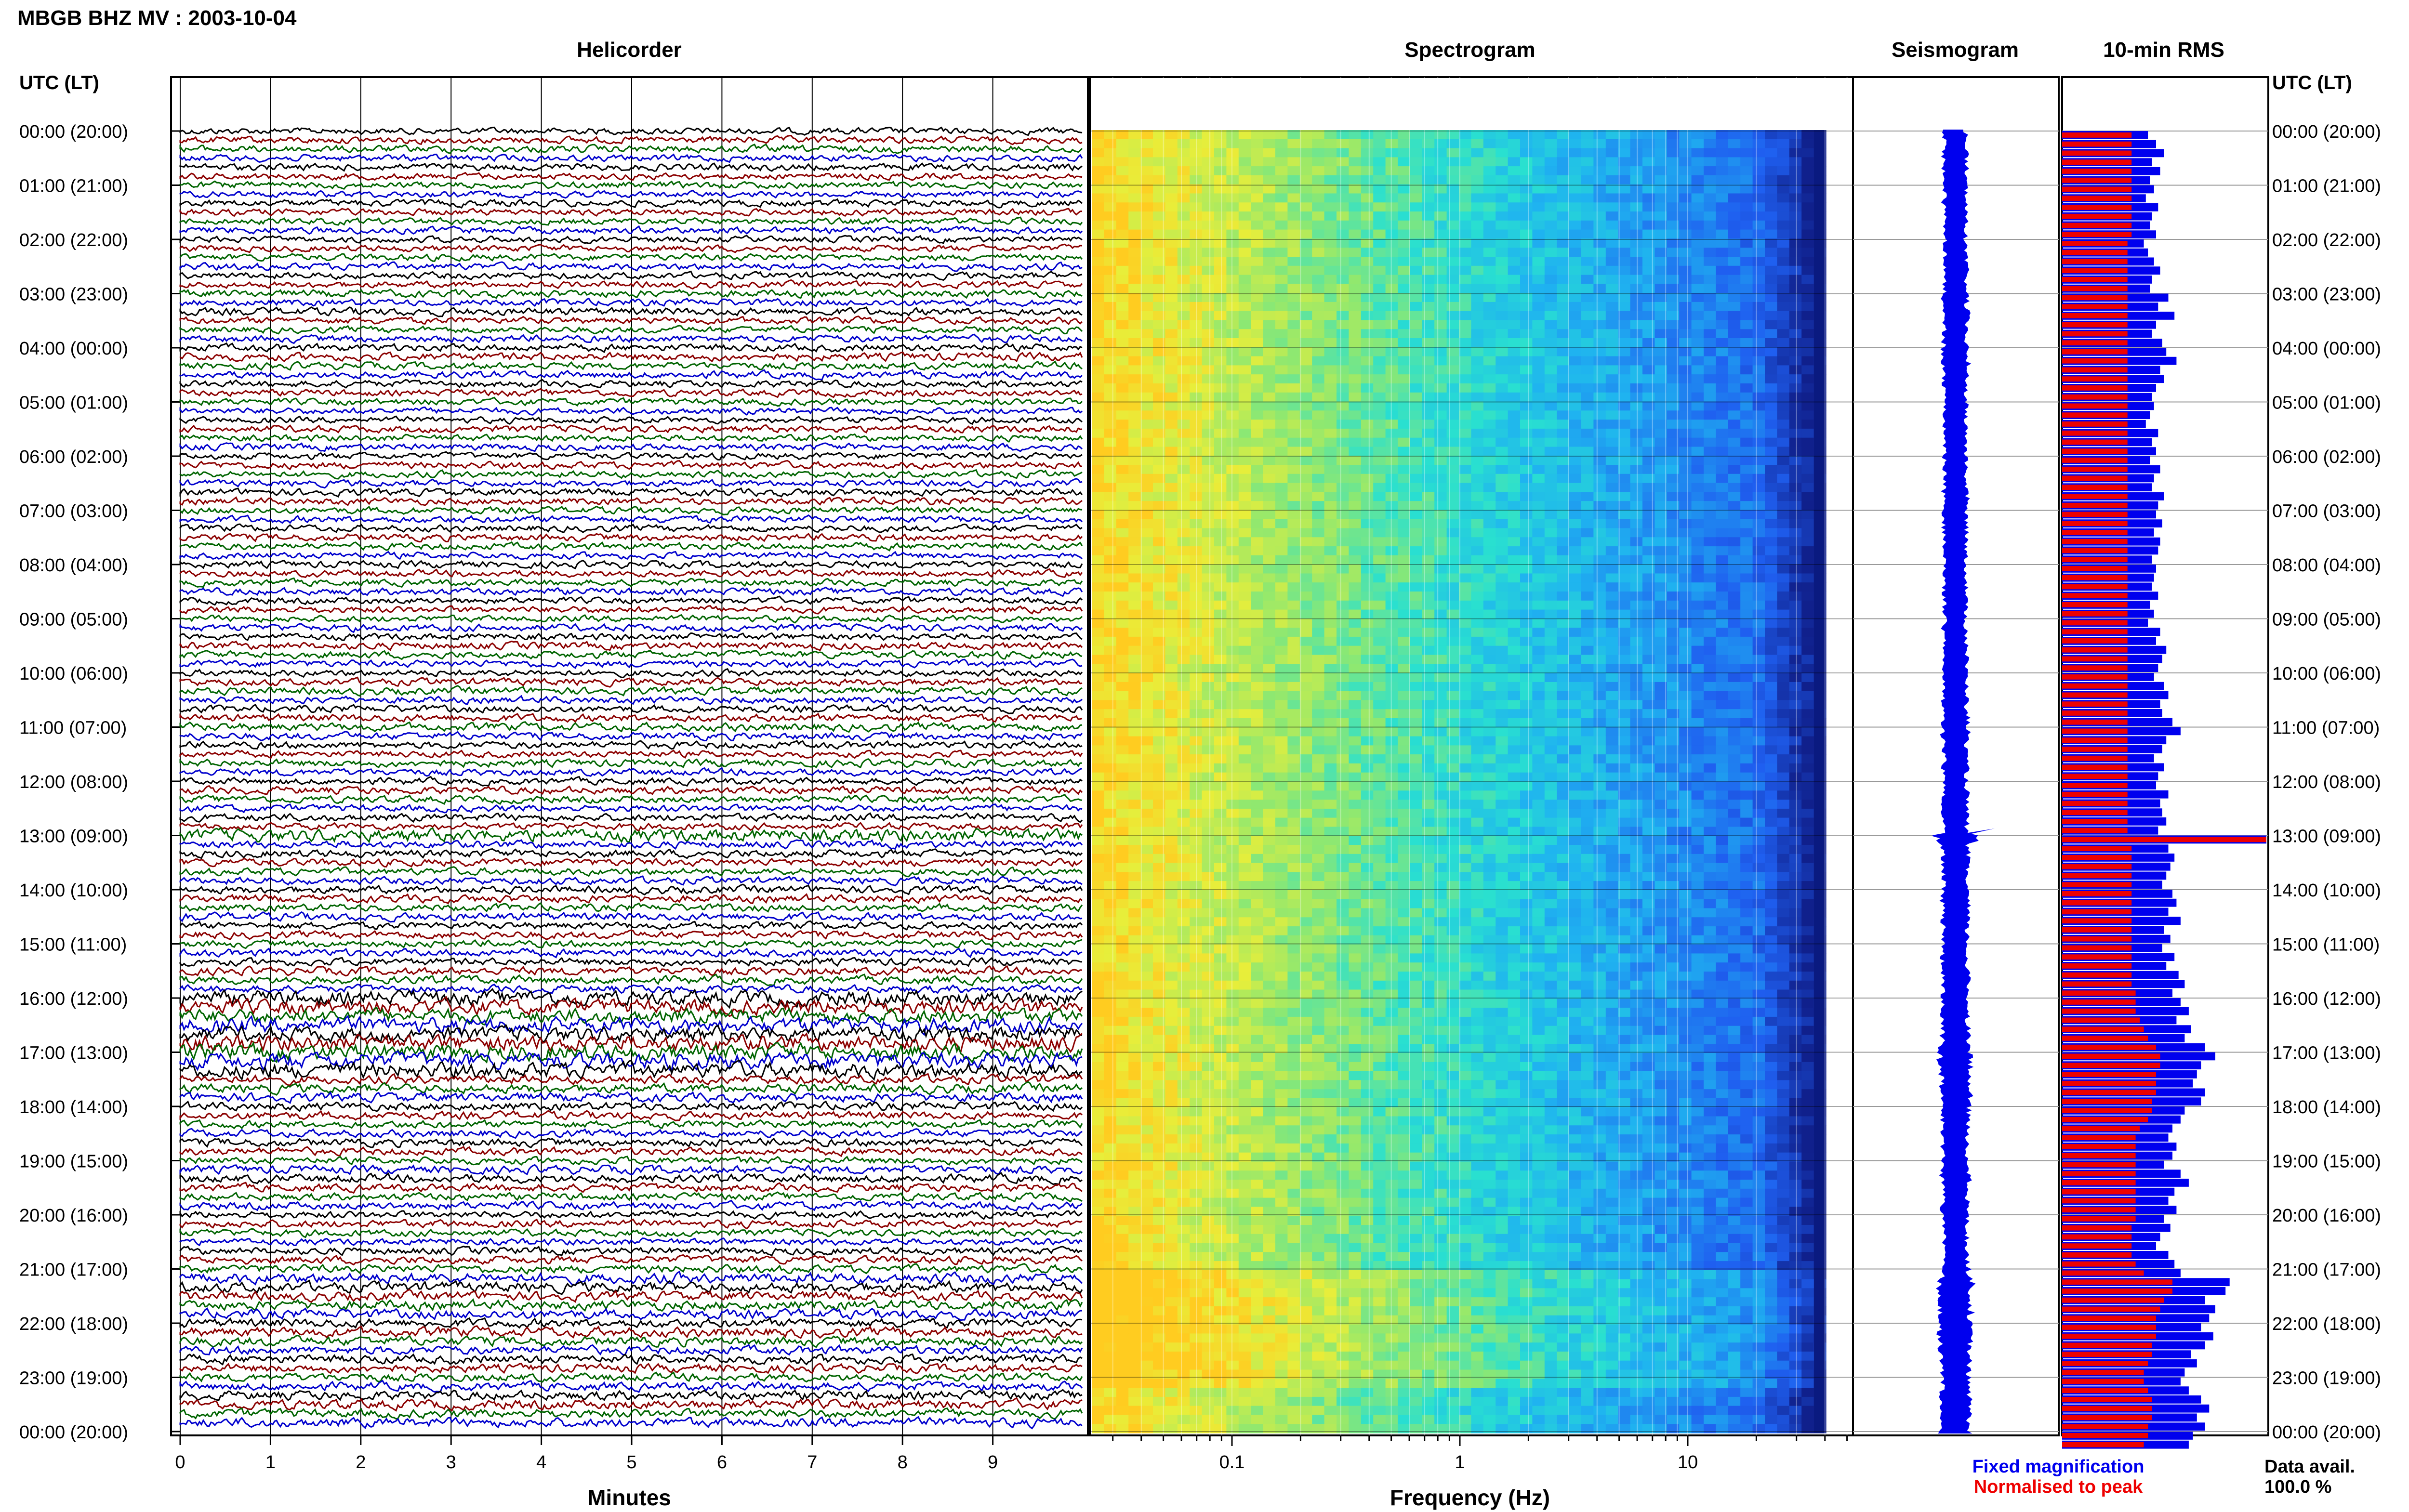  What do you see at coordinates (73, 1324) in the screenshot?
I see `row-label-left: 22:00 (18:00)` at bounding box center [73, 1324].